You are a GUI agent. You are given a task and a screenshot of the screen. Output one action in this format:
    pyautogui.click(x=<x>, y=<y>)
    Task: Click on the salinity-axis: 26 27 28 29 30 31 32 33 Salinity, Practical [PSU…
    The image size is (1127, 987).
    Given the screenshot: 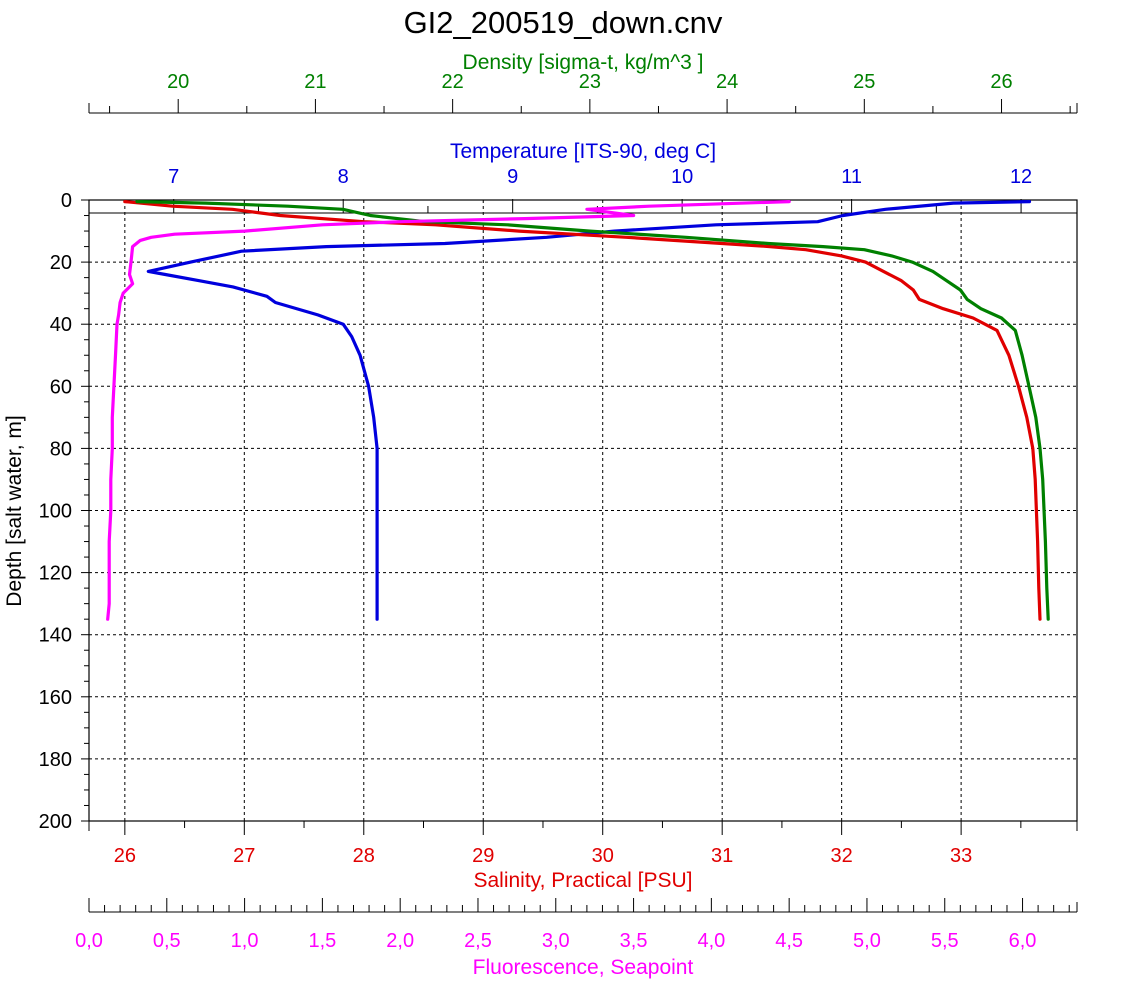 What is the action you would take?
    pyautogui.click(x=583, y=856)
    